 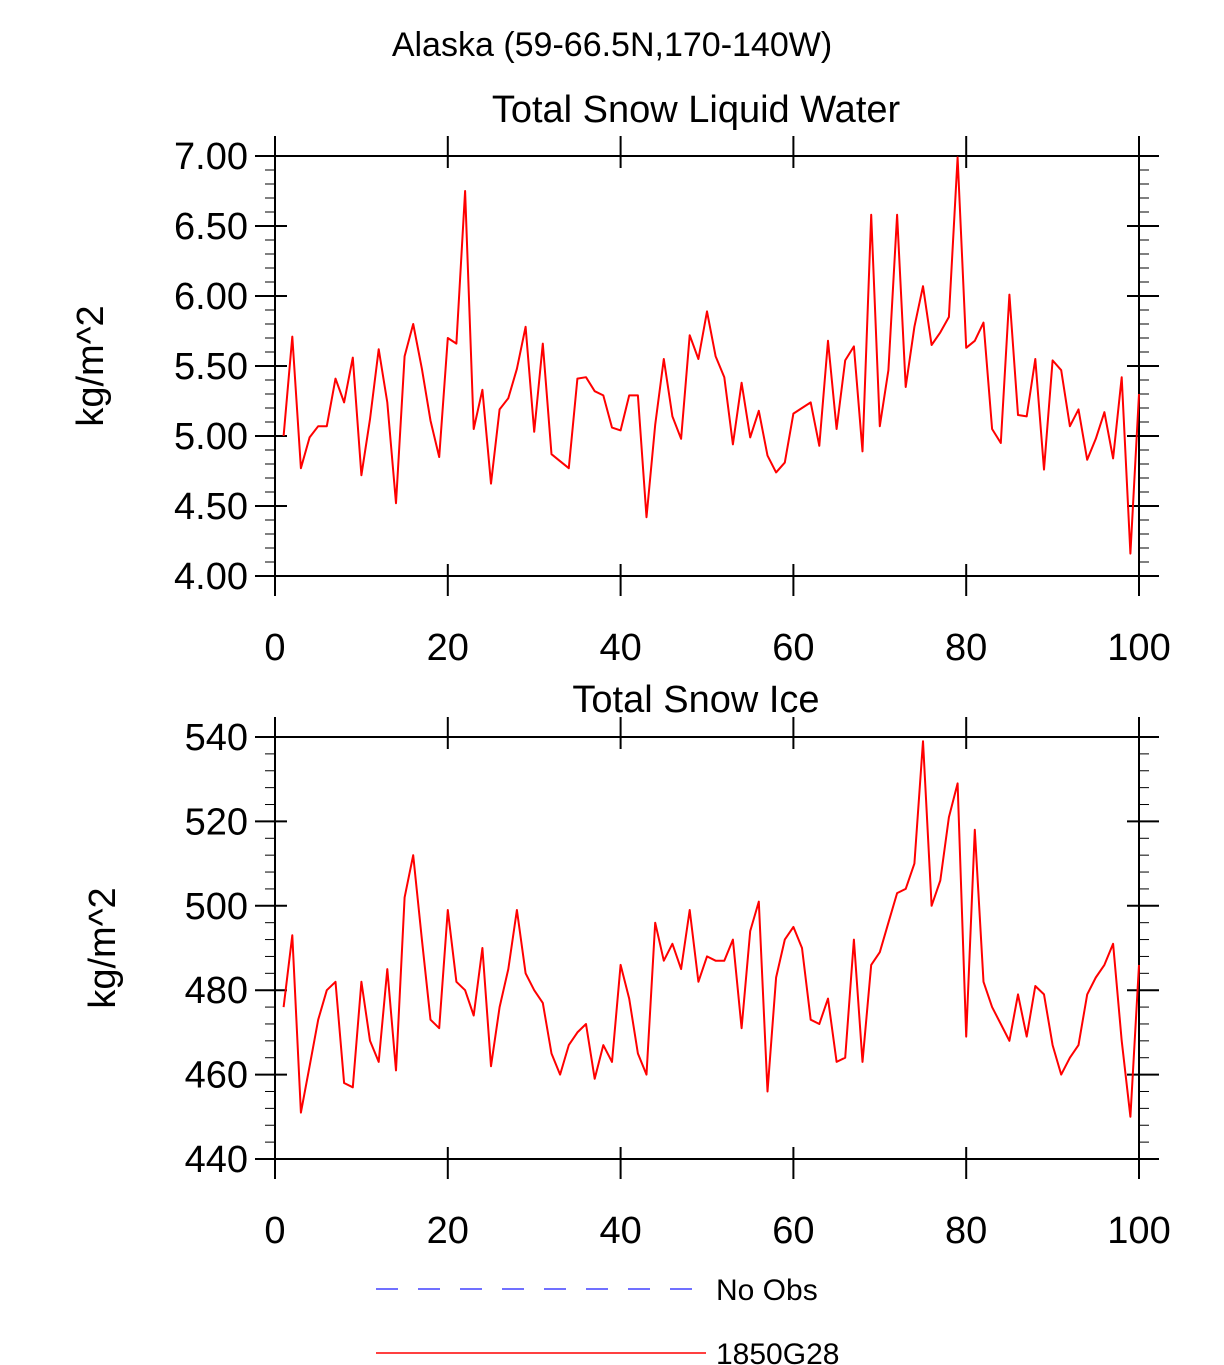 What do you see at coordinates (211, 297) in the screenshot?
I see `y-tick-label: 6.00` at bounding box center [211, 297].